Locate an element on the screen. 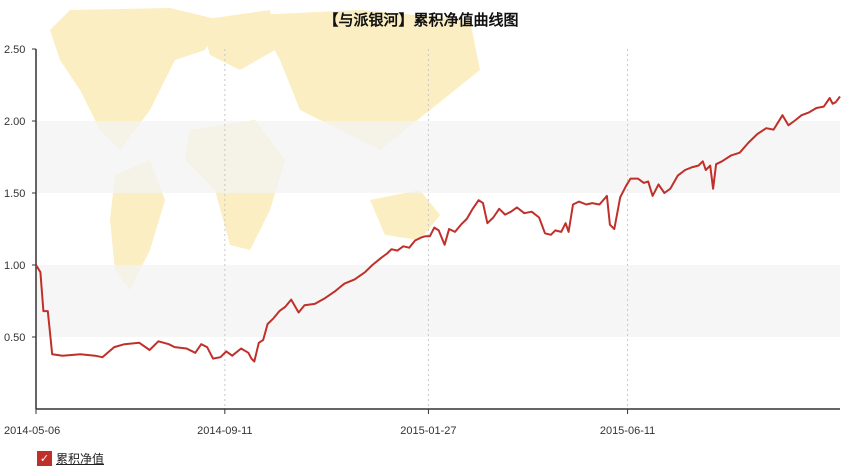 The width and height of the screenshot is (842, 467). legend-checkbox: ✓ is located at coordinates (44, 458).